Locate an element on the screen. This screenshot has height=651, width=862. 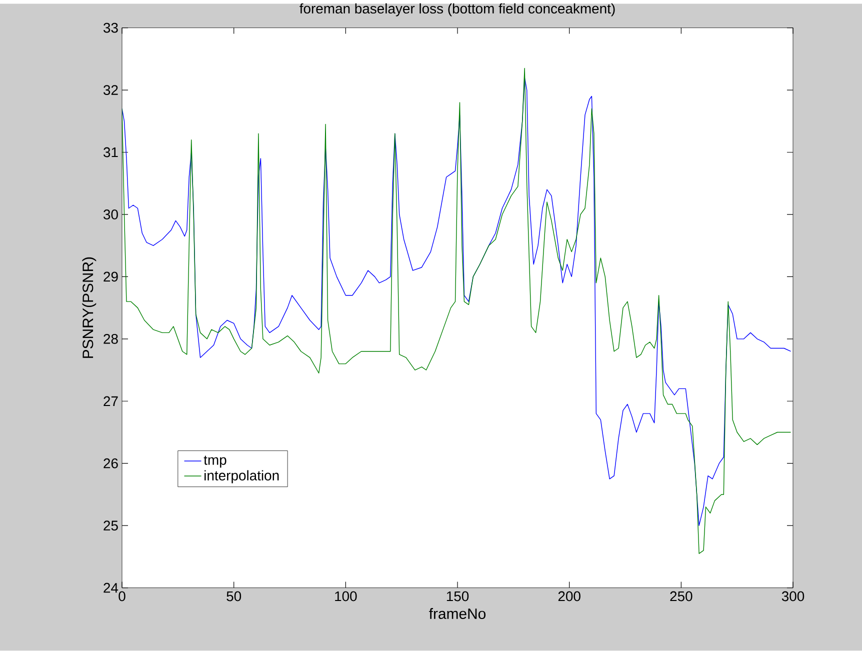
y-tick-label: 31 is located at coordinates (111, 152).